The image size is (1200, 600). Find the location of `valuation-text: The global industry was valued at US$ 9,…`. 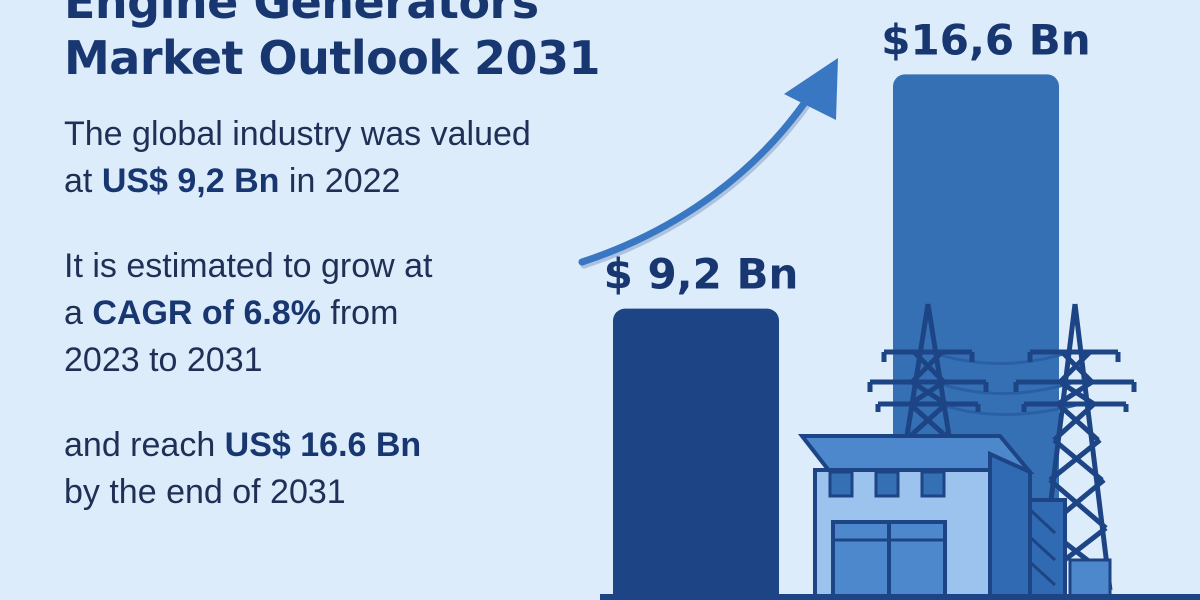

valuation-text: The global industry was valued at US$ 9,… is located at coordinates (297, 158).